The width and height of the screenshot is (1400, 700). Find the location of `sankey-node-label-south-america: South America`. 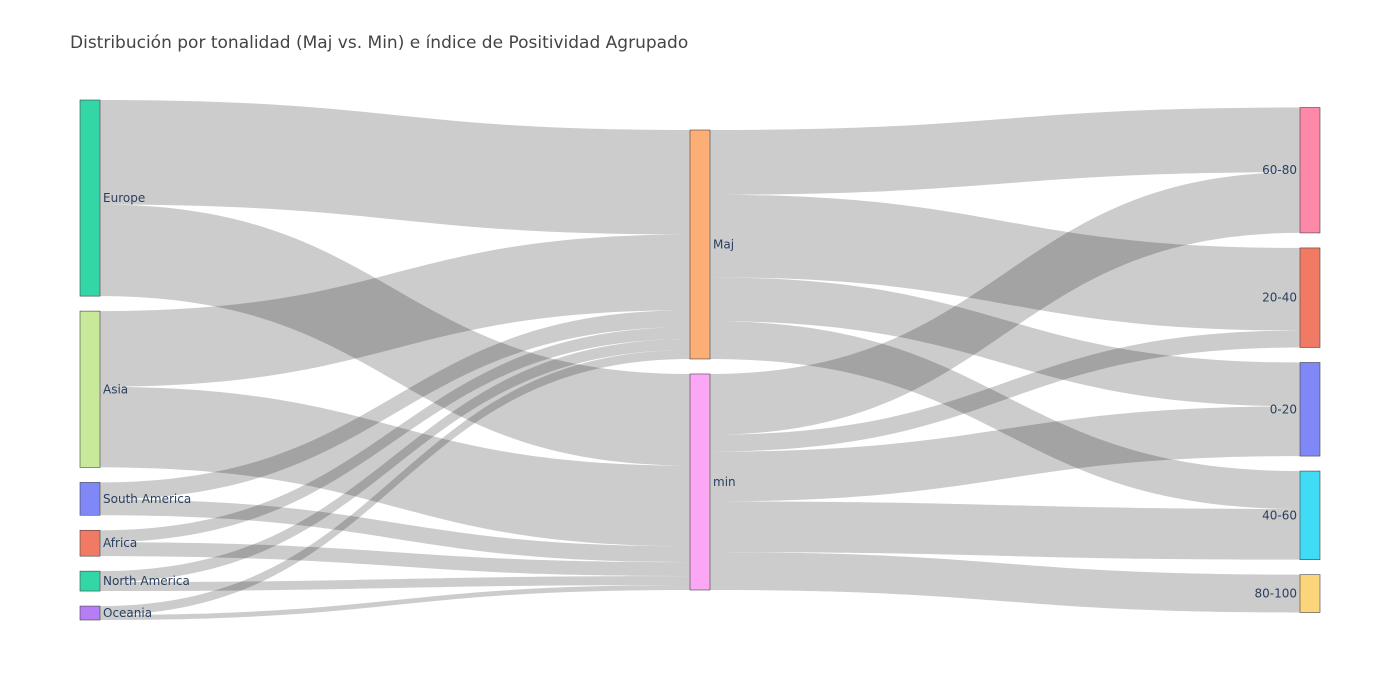

sankey-node-label-south-america: South America is located at coordinates (147, 499).